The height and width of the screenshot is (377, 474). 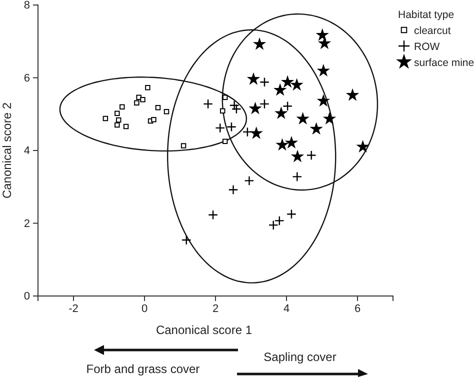 I want to click on legend-title: Habitat type, so click(x=426, y=15).